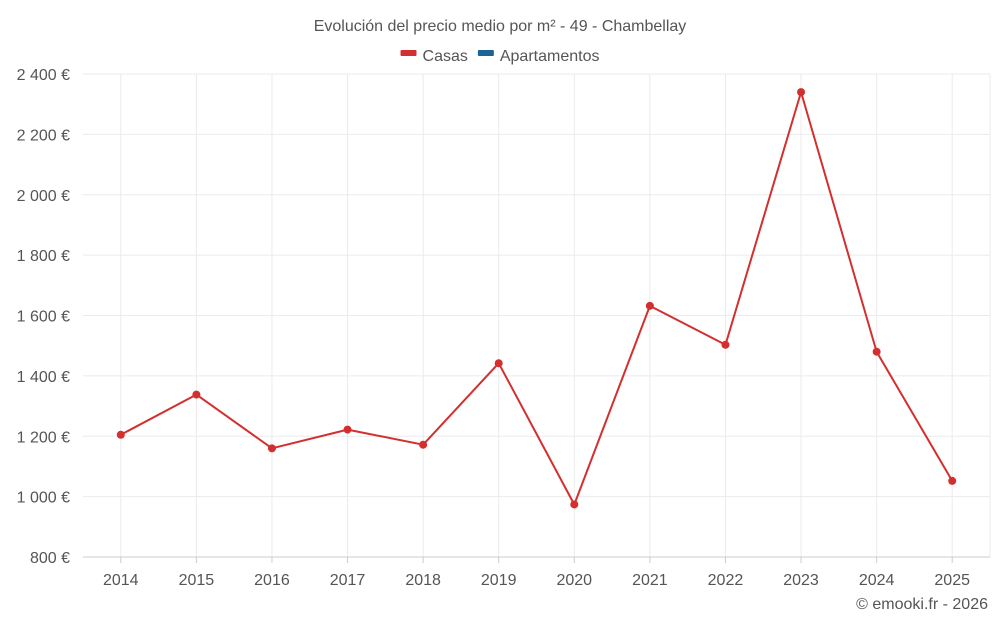  Describe the element at coordinates (650, 580) in the screenshot. I see `x-tick-label: 2021` at that location.